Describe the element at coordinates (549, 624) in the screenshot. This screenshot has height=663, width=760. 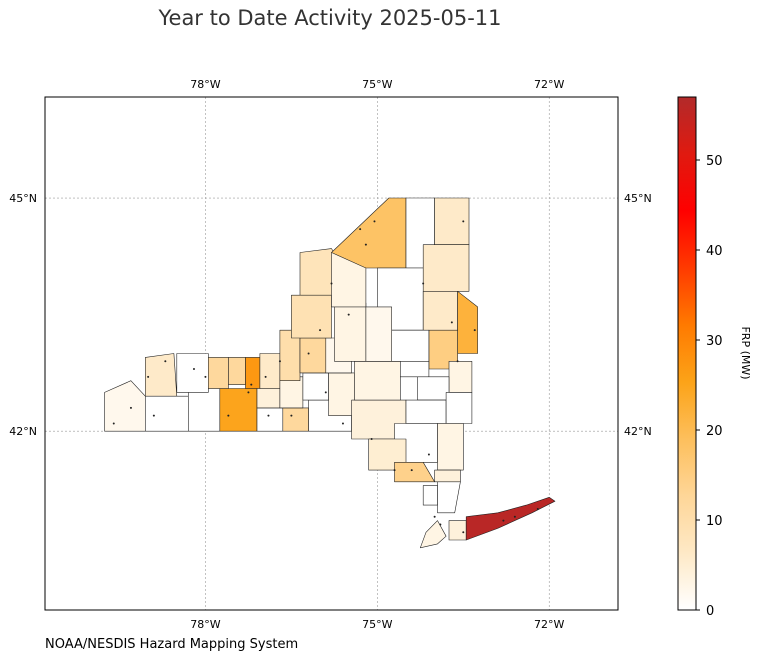
I see `lon-tick-label-bottom: 72°W` at that location.